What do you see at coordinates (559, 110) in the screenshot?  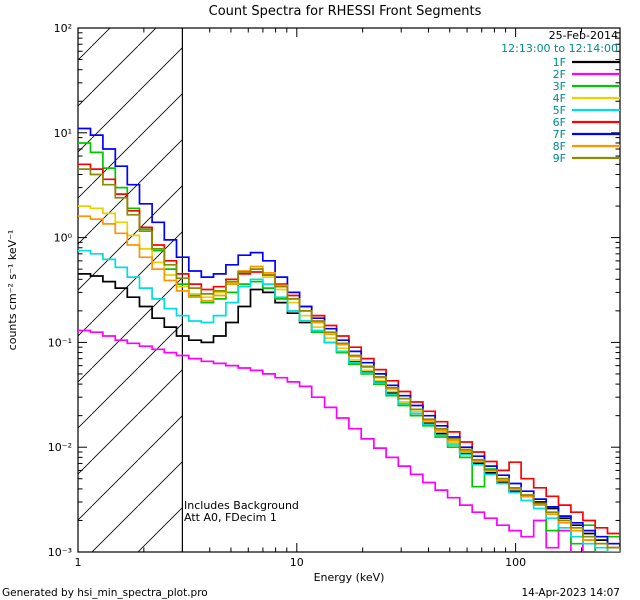 I see `legend-label-5F: 5F` at bounding box center [559, 110].